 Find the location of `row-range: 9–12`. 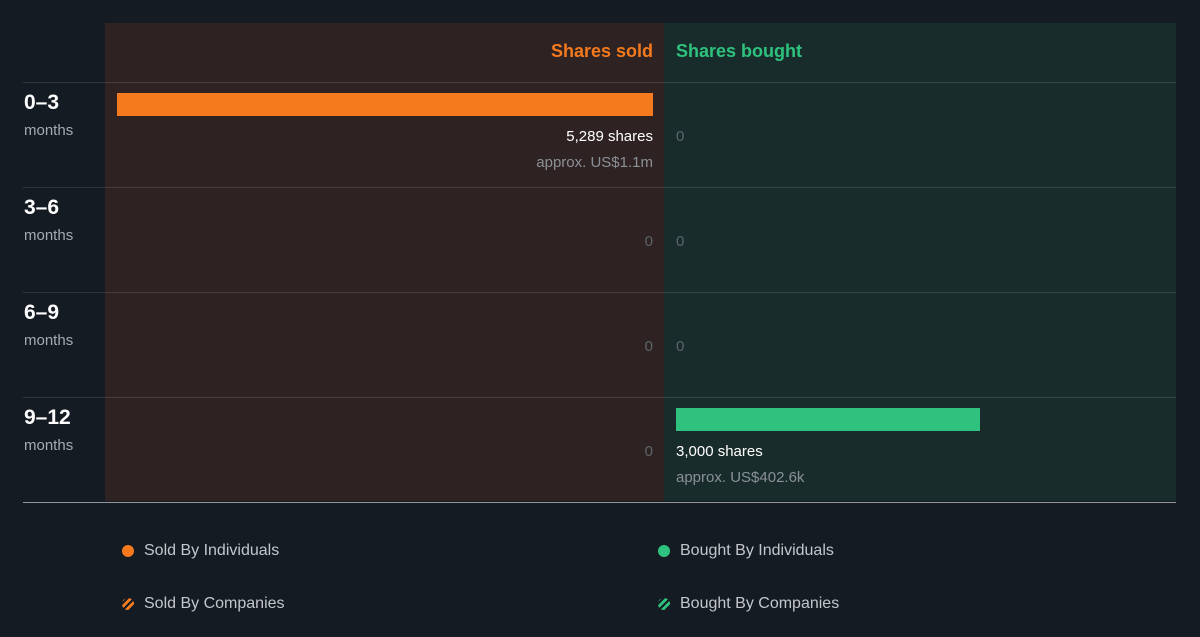

row-range: 9–12 is located at coordinates (47, 417).